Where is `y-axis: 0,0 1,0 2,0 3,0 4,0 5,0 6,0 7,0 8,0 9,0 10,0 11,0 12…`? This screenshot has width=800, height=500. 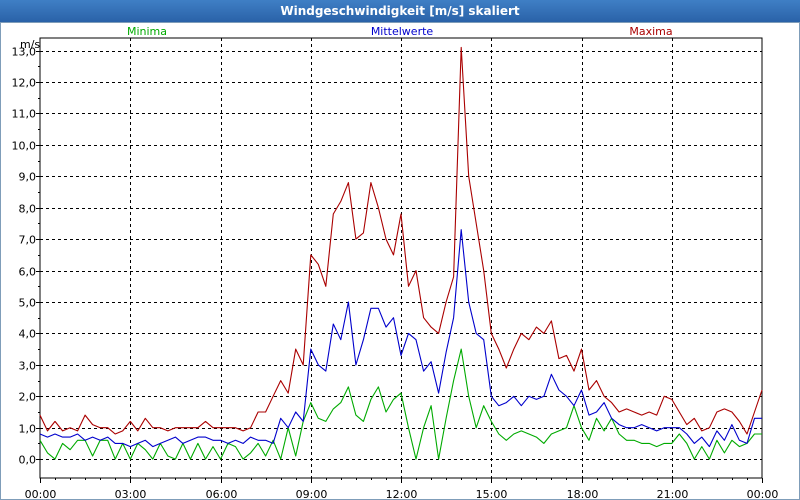
y-axis: 0,0 1,0 2,0 3,0 4,0 5,0 6,0 7,0 8,0 9,0 10,0 11,0 12… is located at coordinates (26, 256).